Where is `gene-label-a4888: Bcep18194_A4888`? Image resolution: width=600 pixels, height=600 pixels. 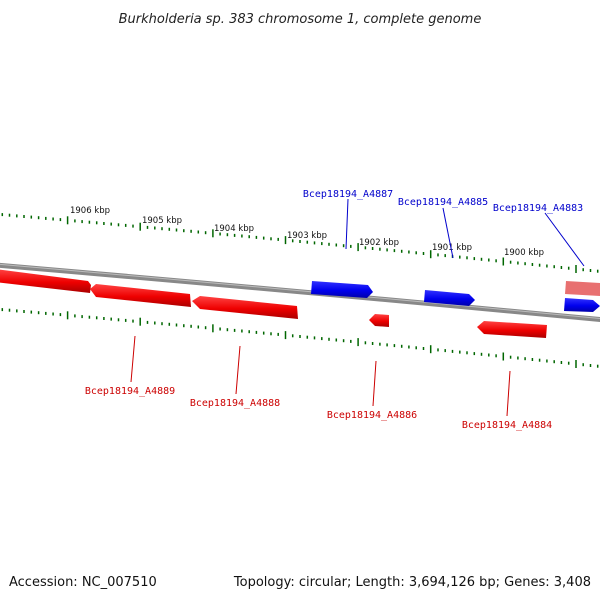 gene-label-a4888: Bcep18194_A4888 is located at coordinates (235, 403).